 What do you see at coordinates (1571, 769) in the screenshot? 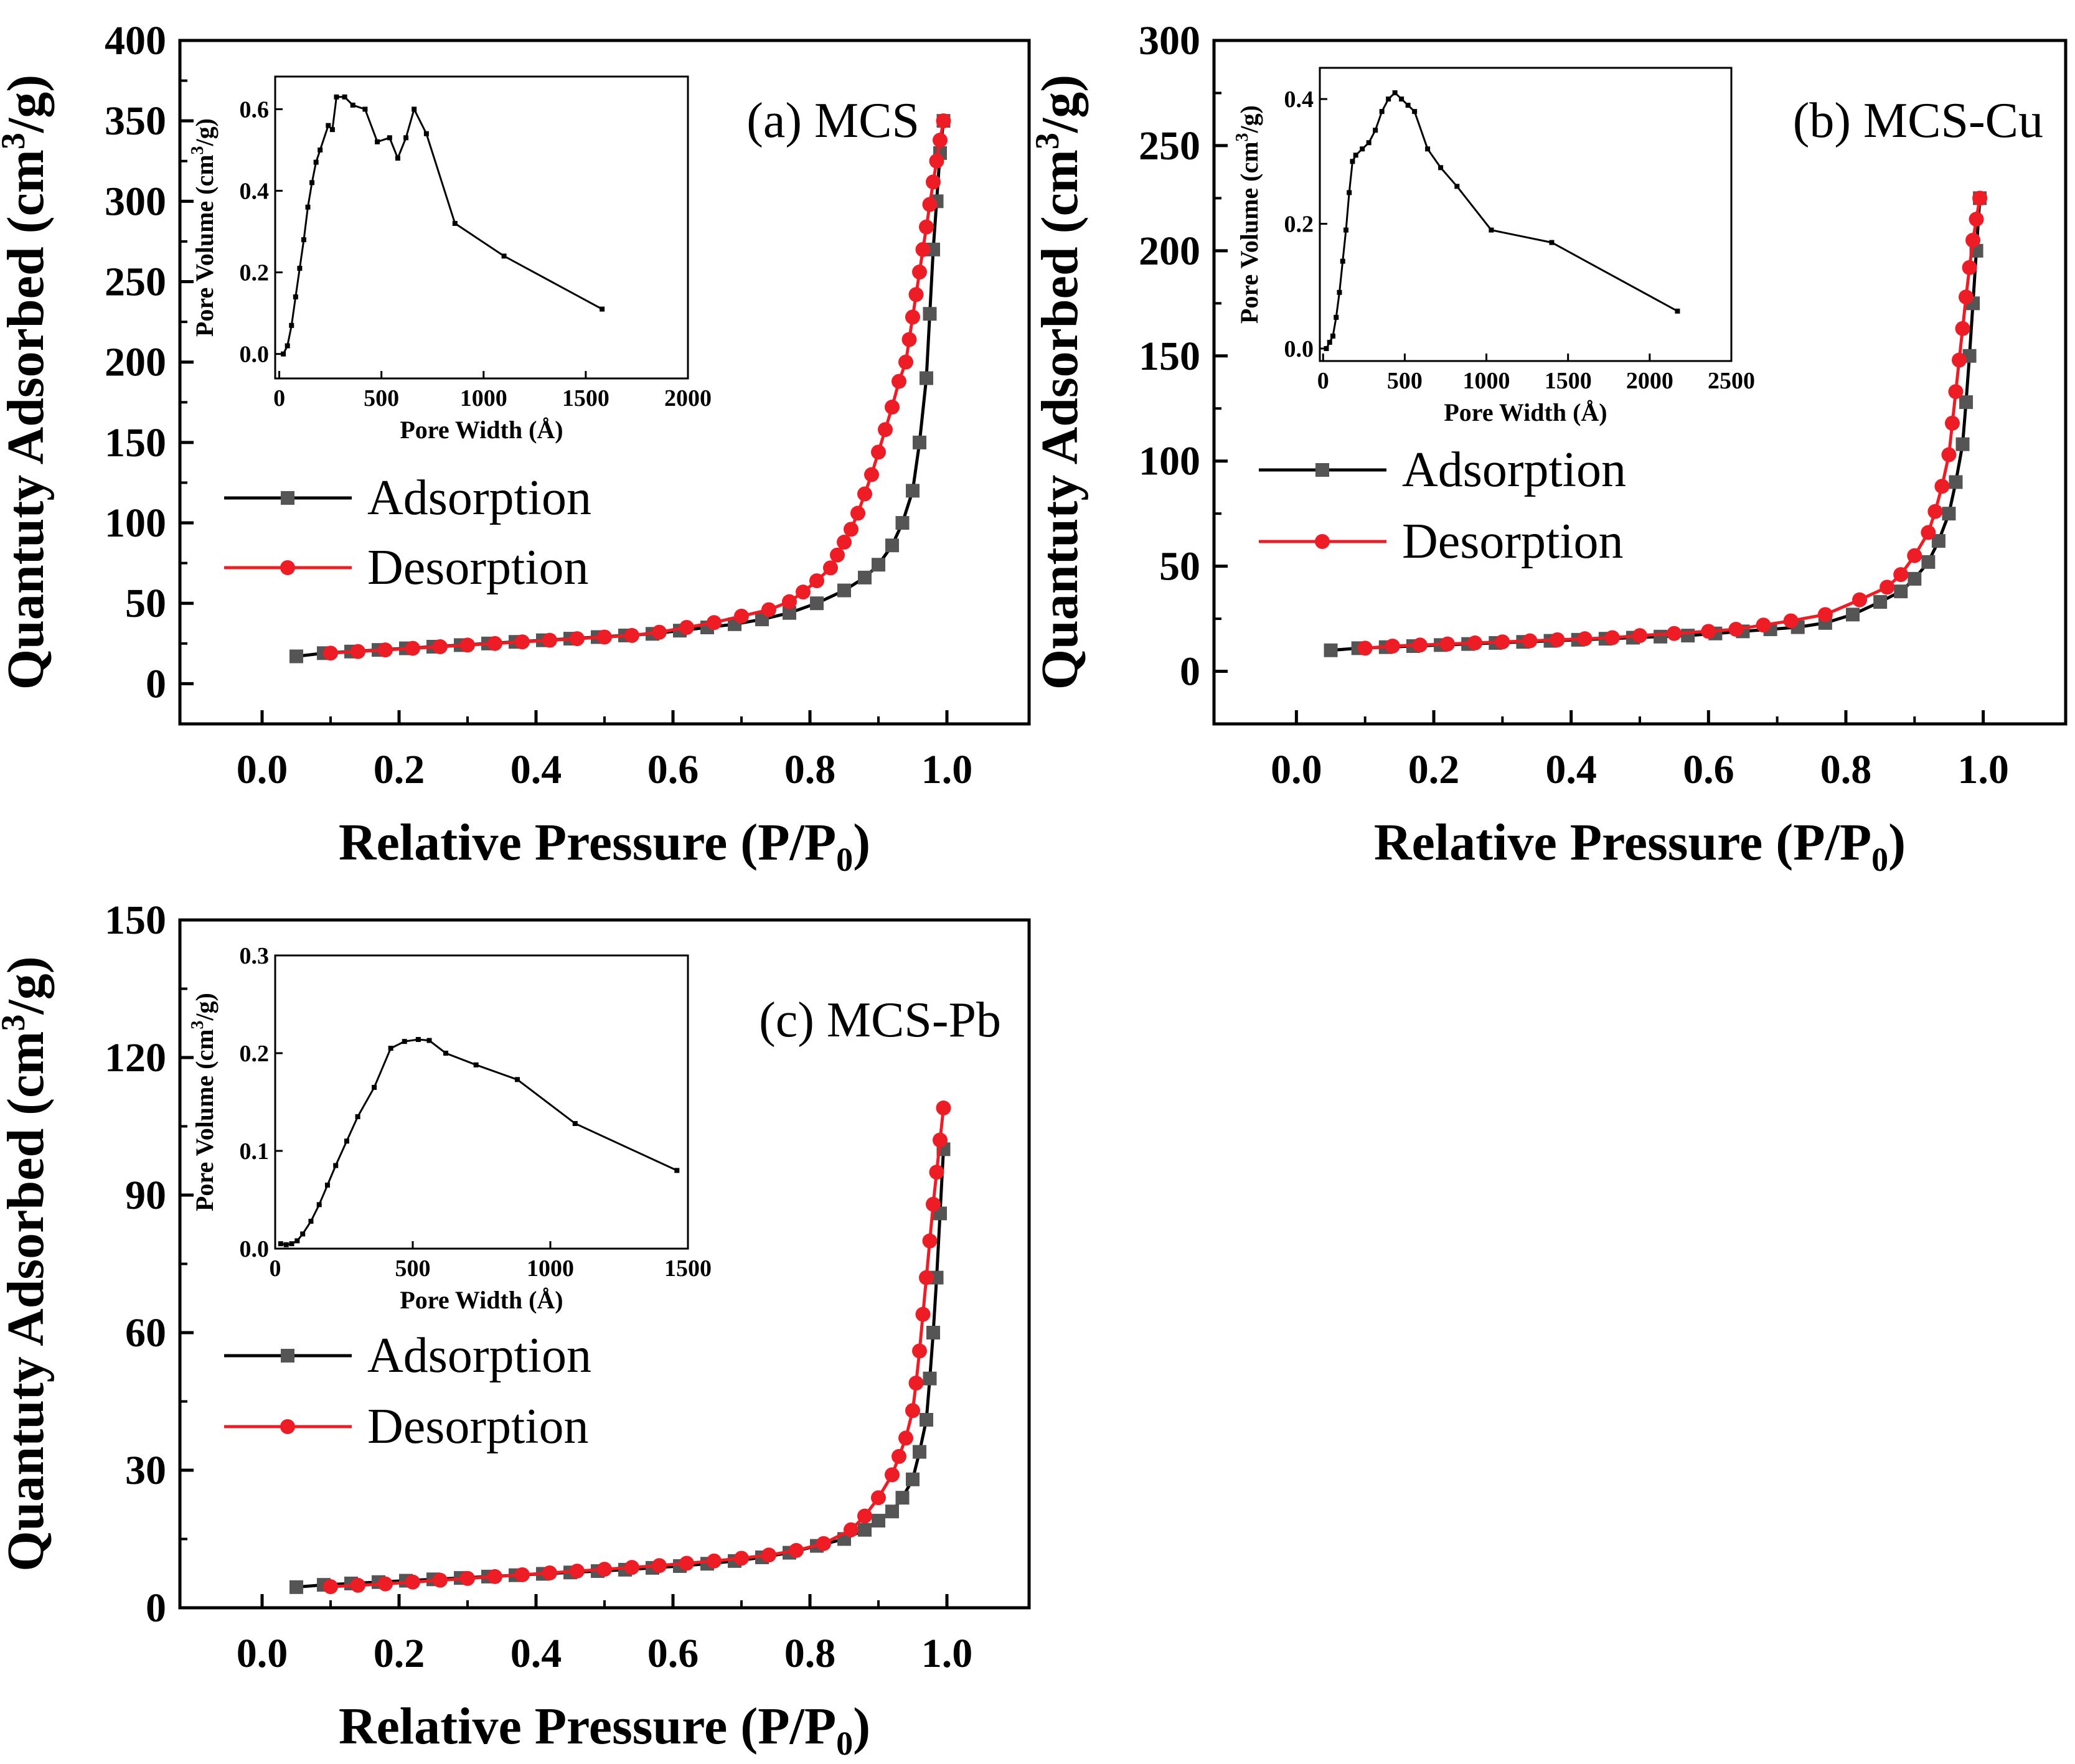
I see `x-tick-label: 0.4` at bounding box center [1571, 769].